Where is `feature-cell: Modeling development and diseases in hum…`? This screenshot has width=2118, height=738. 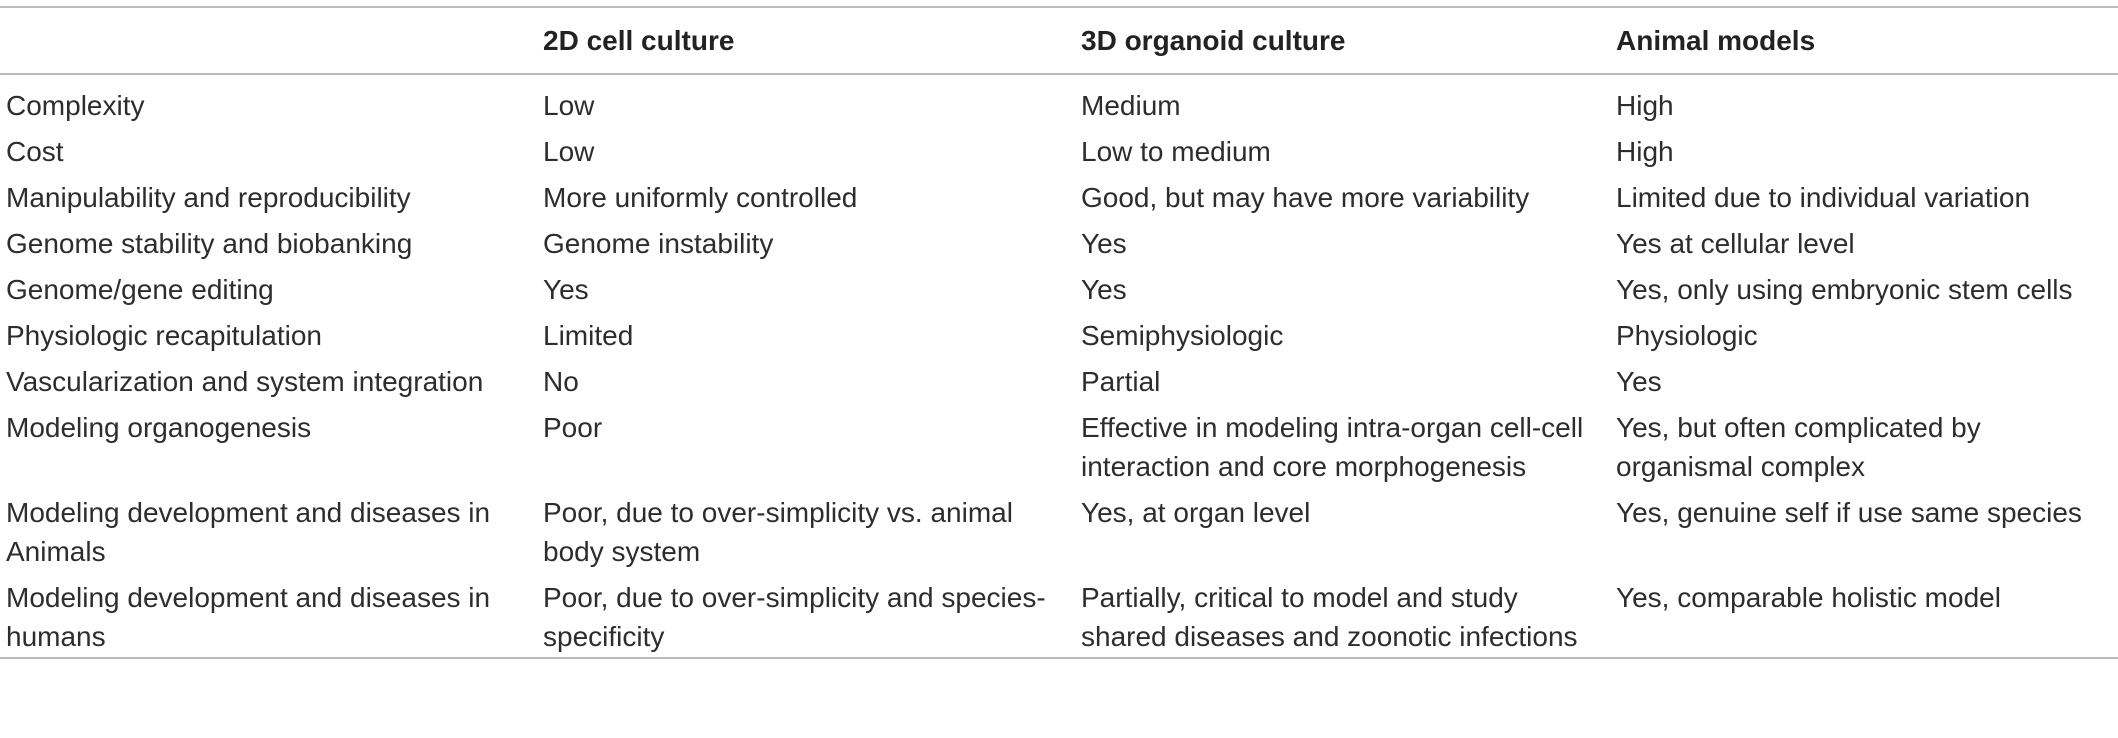 feature-cell: Modeling development and diseases in hum… is located at coordinates (248, 617).